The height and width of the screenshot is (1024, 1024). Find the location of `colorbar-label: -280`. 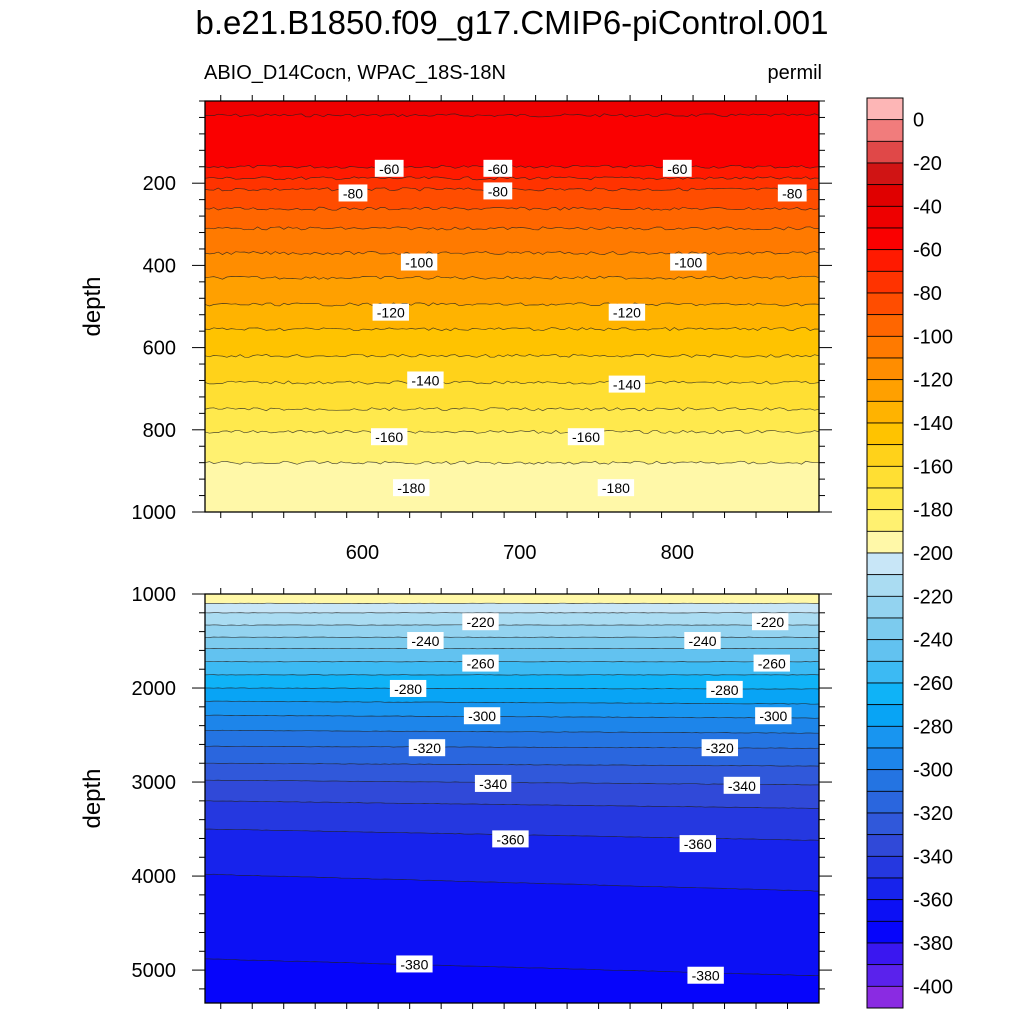

colorbar-label: -280 is located at coordinates (933, 727).